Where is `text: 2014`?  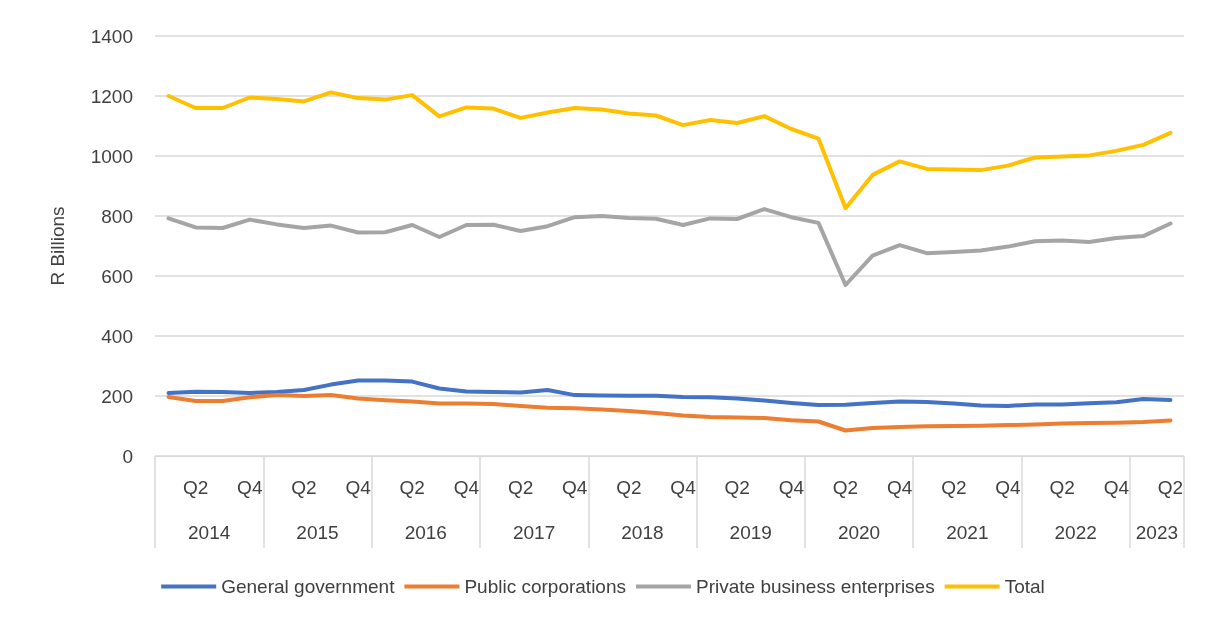
text: 2014 is located at coordinates (209, 532).